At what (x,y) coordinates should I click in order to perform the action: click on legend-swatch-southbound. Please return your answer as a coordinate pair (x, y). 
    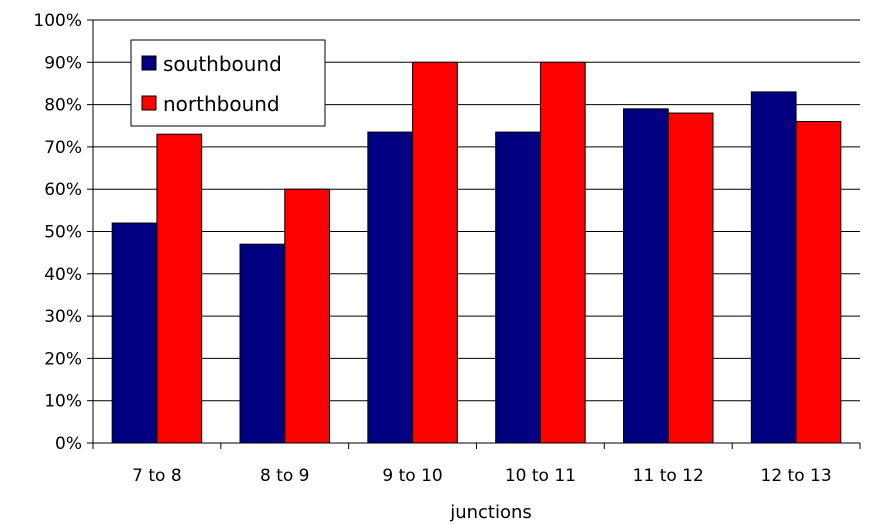
    Looking at the image, I should click on (149, 63).